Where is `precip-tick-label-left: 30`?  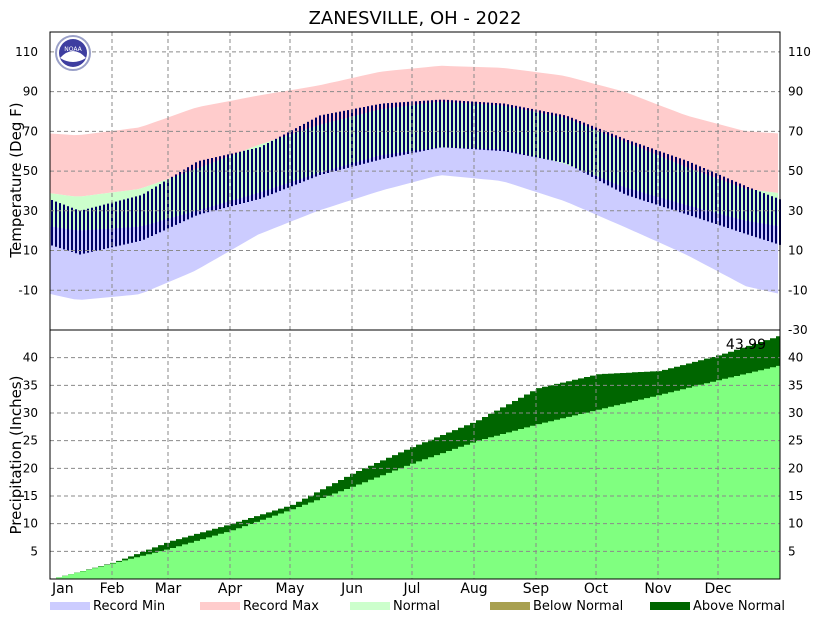
precip-tick-label-left: 30 is located at coordinates (30, 413).